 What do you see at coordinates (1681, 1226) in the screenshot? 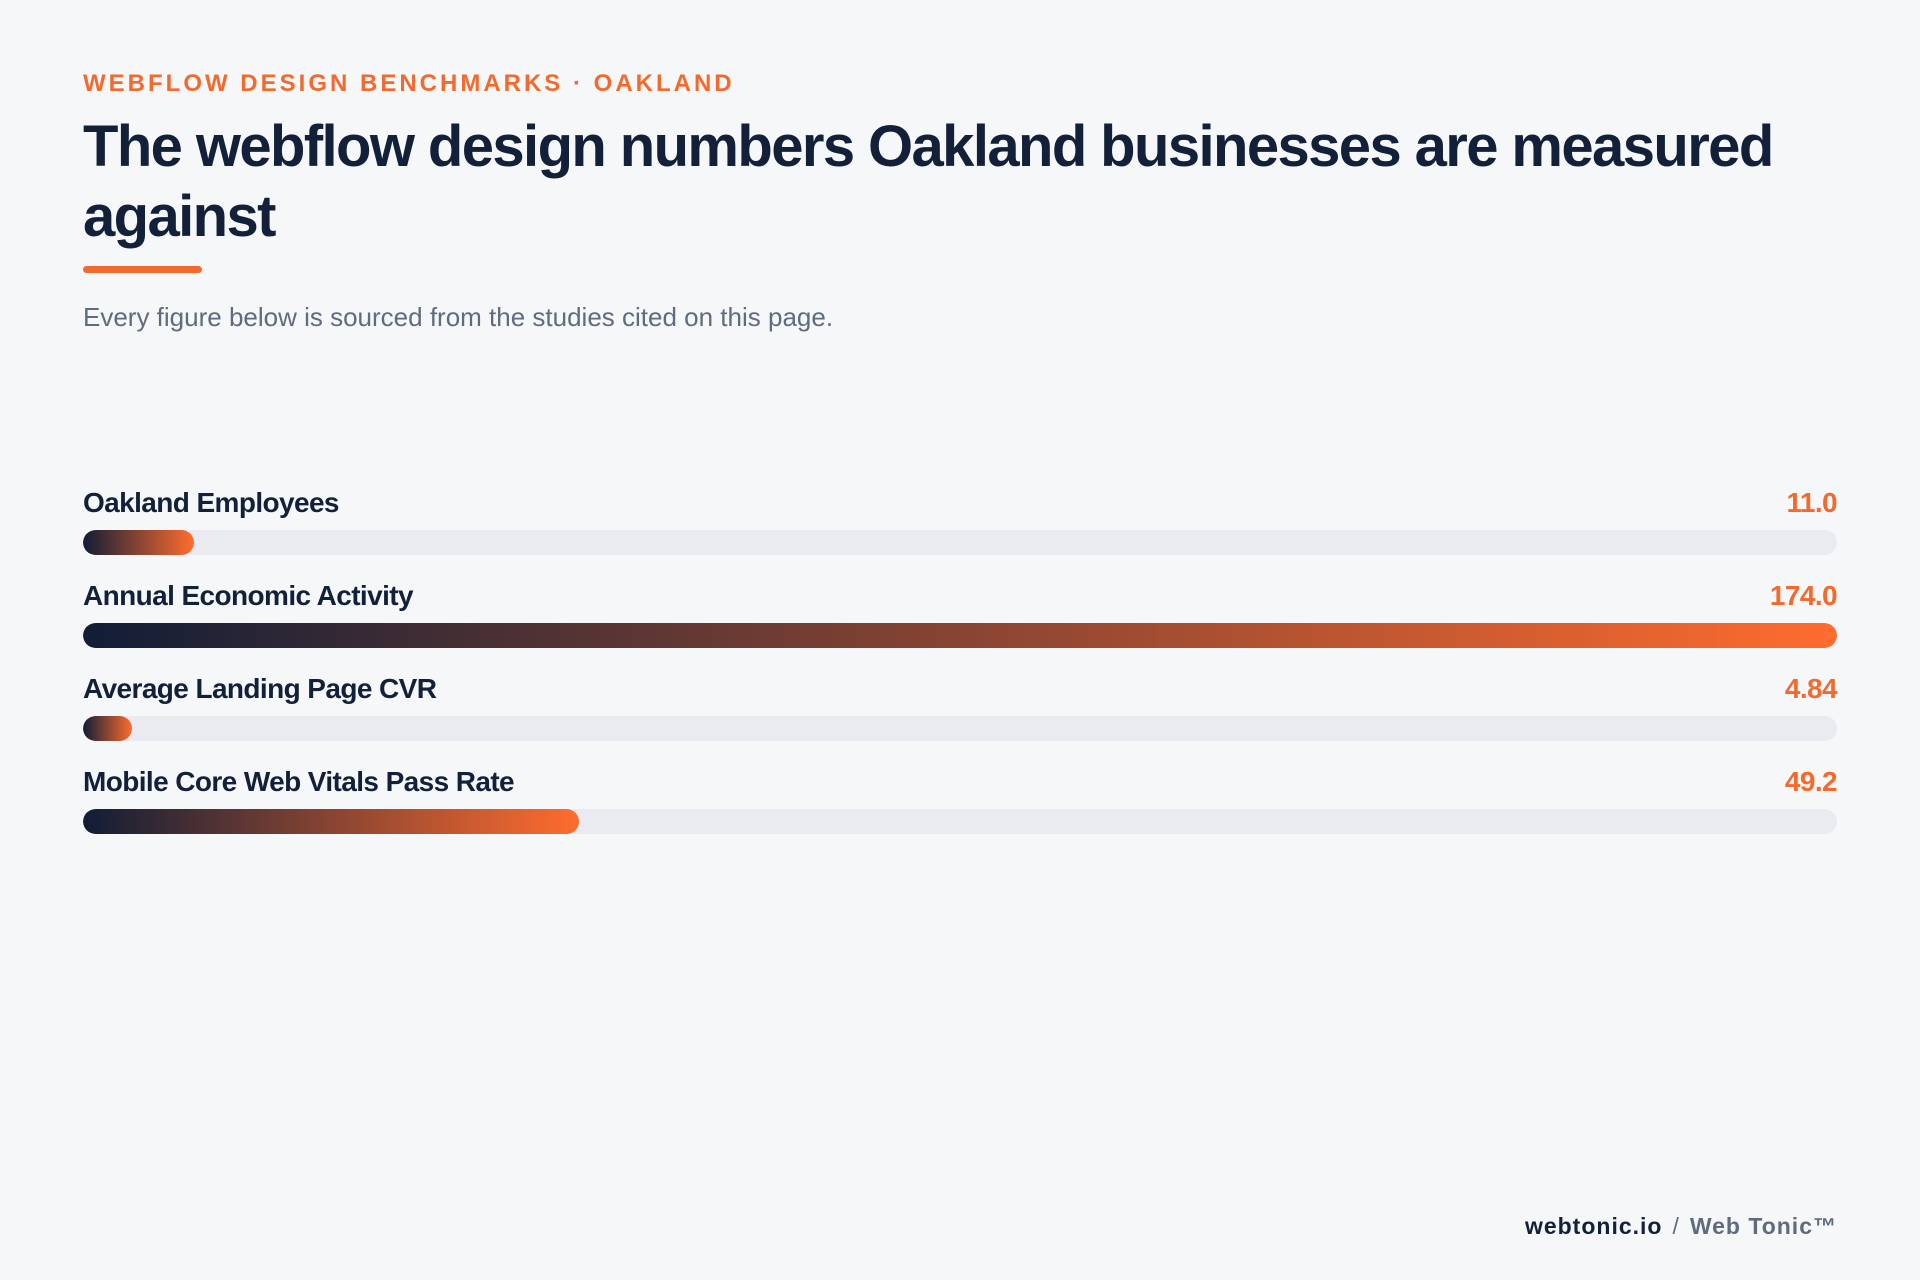
I see `footer-credit: webtonic.io / Web Tonic™` at bounding box center [1681, 1226].